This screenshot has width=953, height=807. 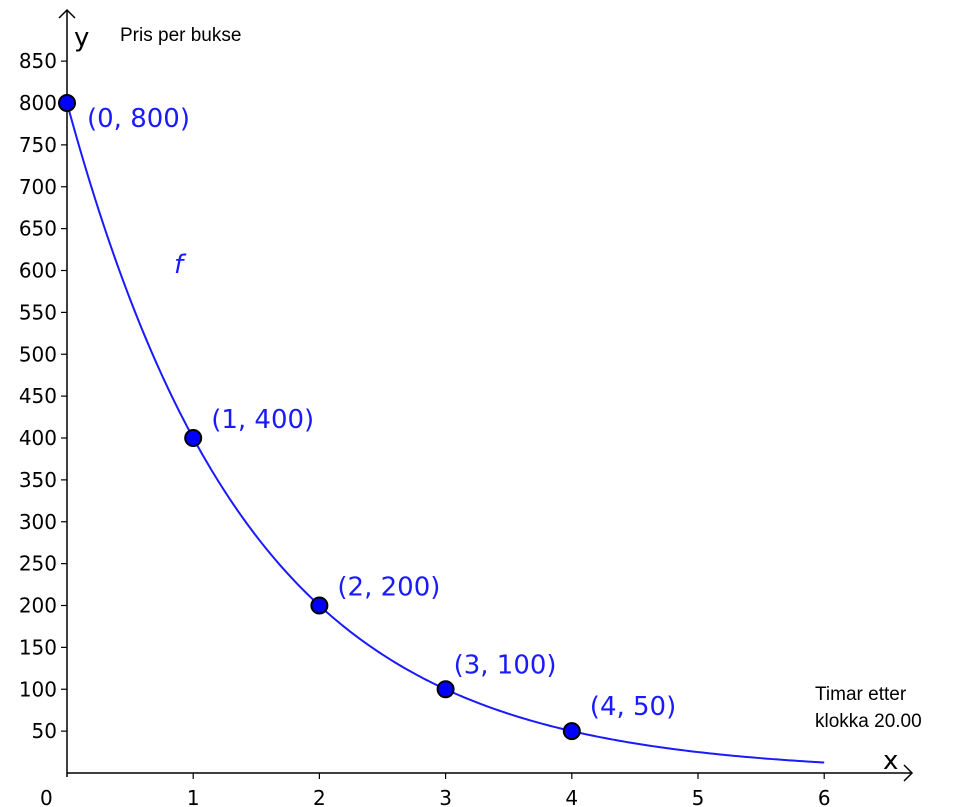 I want to click on y-tick-label: 750, so click(x=38, y=145).